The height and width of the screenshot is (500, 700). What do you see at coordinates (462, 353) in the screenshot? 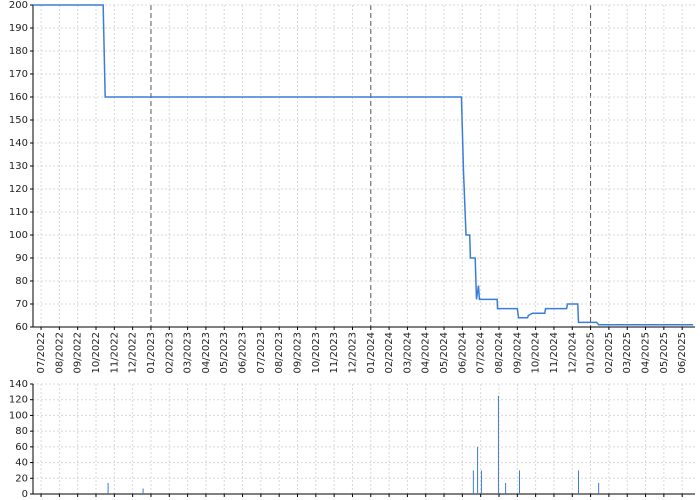
I see `x-tick-label: 06/2024` at bounding box center [462, 353].